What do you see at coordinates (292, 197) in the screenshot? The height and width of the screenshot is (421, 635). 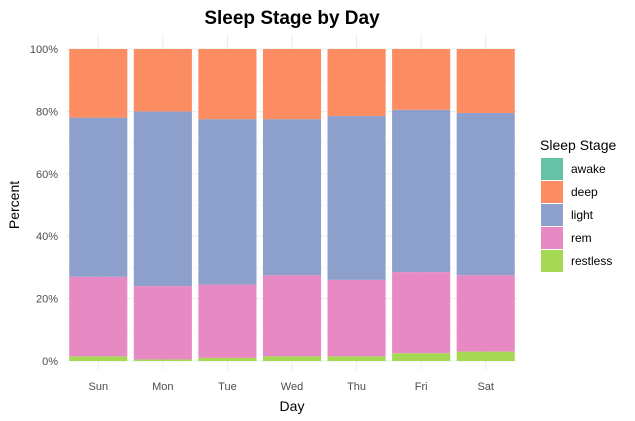 I see `bar-wed-light` at bounding box center [292, 197].